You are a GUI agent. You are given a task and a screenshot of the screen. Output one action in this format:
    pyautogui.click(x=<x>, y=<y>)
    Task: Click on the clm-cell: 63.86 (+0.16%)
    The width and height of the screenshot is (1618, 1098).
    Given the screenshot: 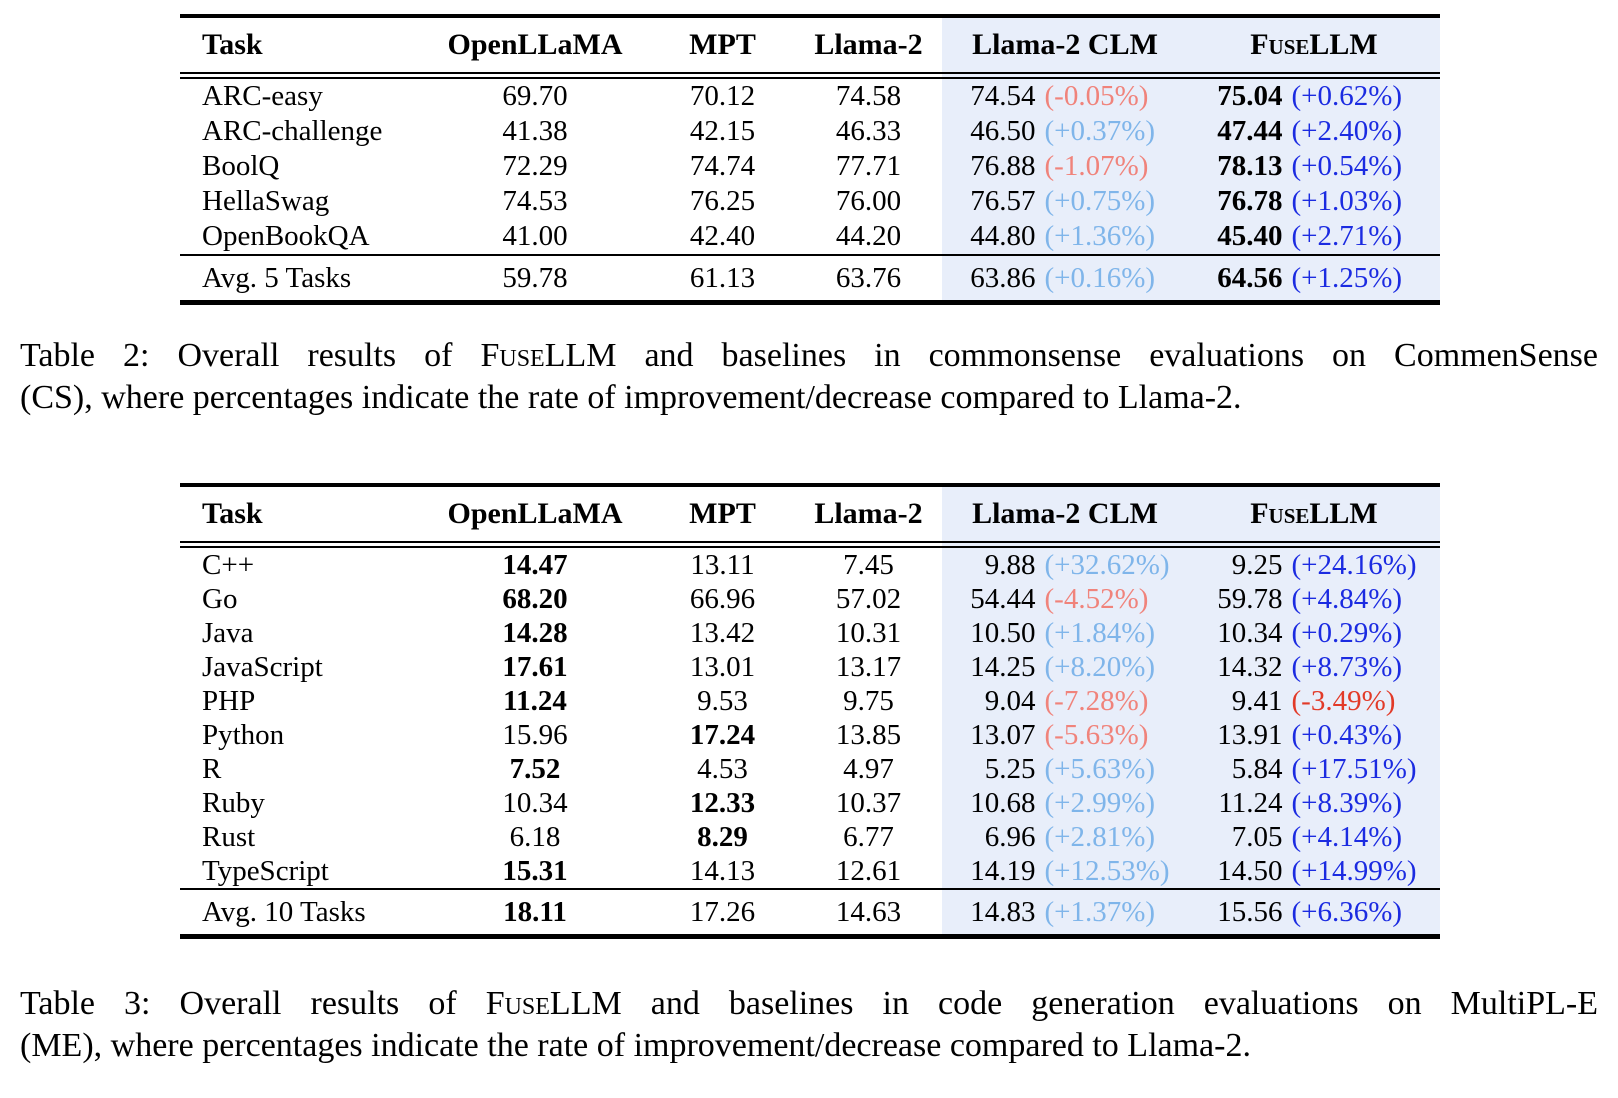 What is the action you would take?
    pyautogui.click(x=1065, y=278)
    